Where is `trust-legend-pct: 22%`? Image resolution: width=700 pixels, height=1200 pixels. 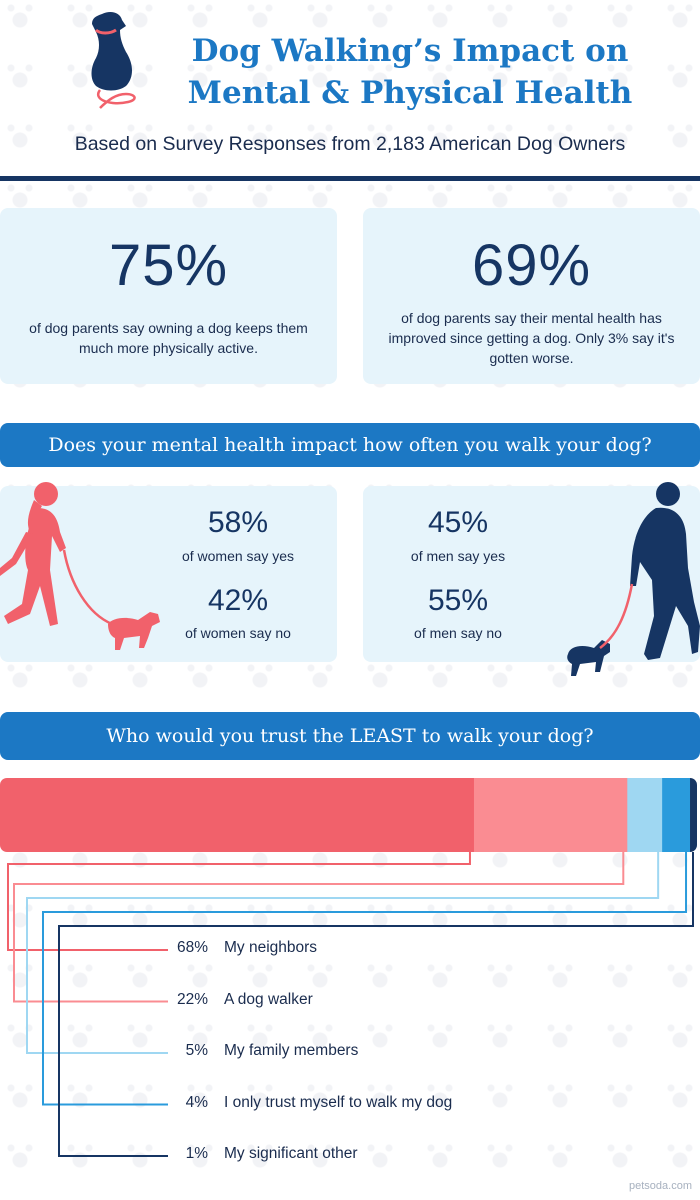
trust-legend-pct: 22% is located at coordinates (192, 999).